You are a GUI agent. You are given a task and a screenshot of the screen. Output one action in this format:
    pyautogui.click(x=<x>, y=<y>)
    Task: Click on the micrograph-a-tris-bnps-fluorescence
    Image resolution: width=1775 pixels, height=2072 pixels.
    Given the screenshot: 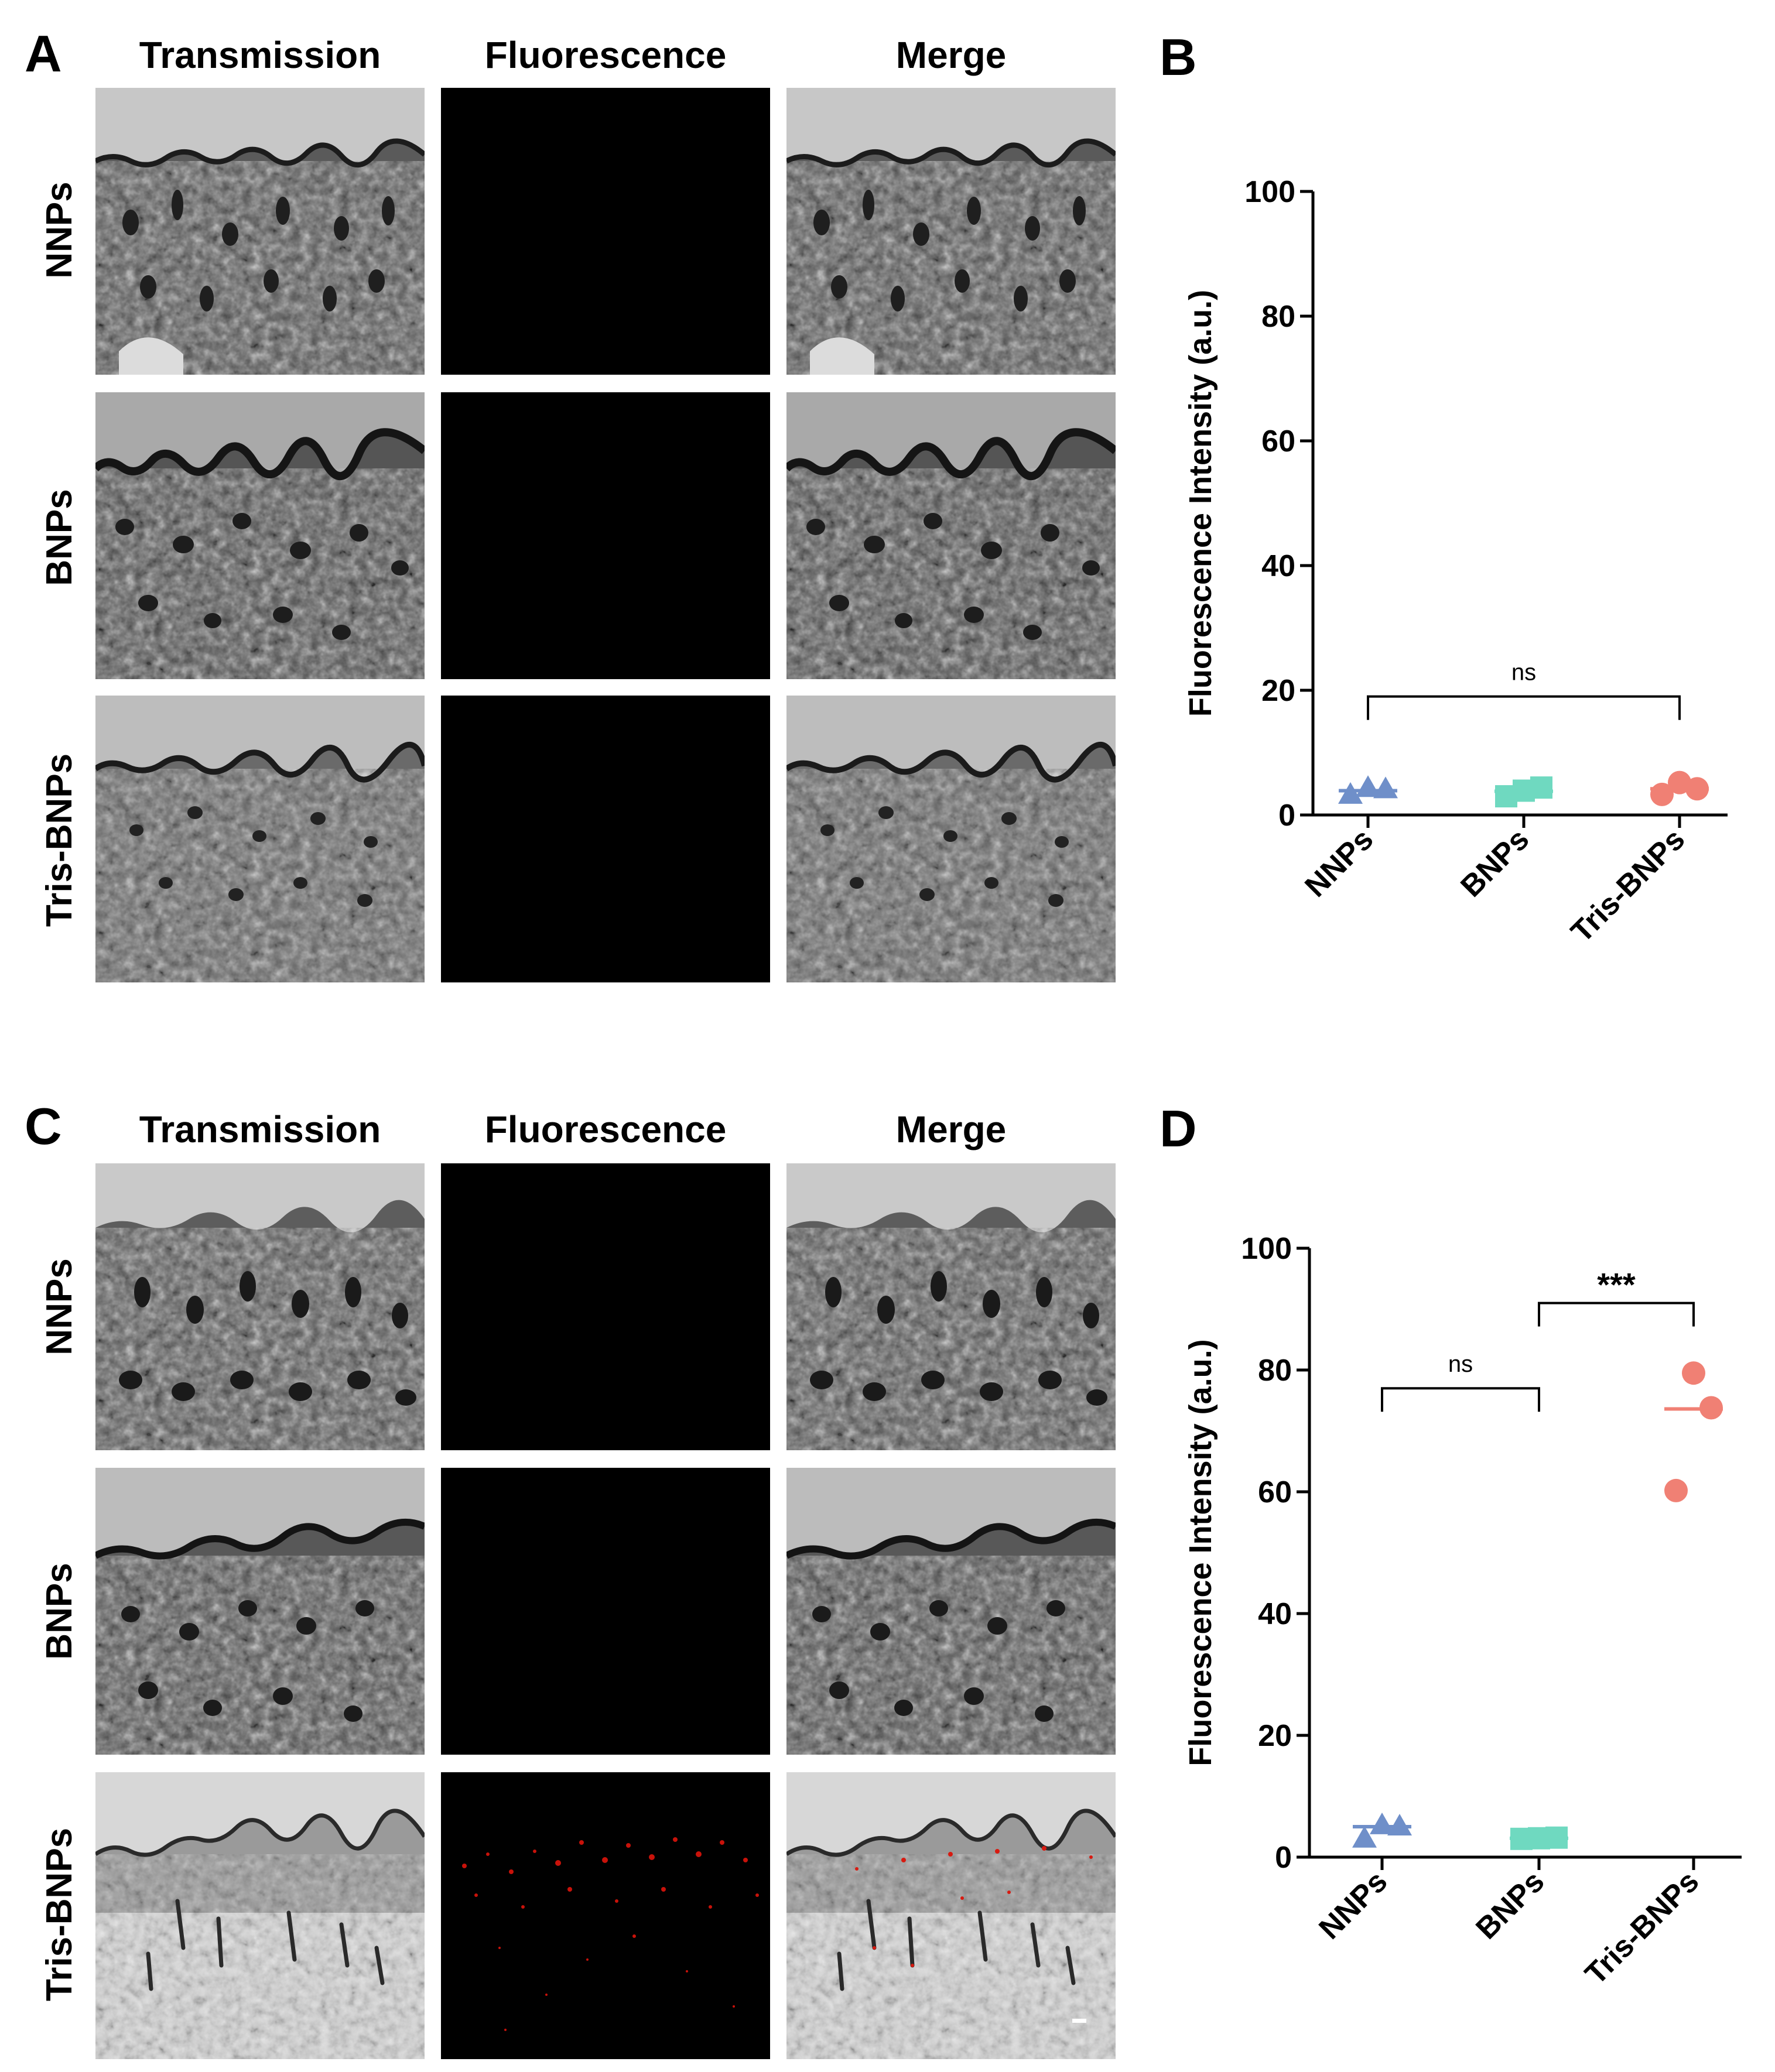 What is the action you would take?
    pyautogui.click(x=605, y=839)
    